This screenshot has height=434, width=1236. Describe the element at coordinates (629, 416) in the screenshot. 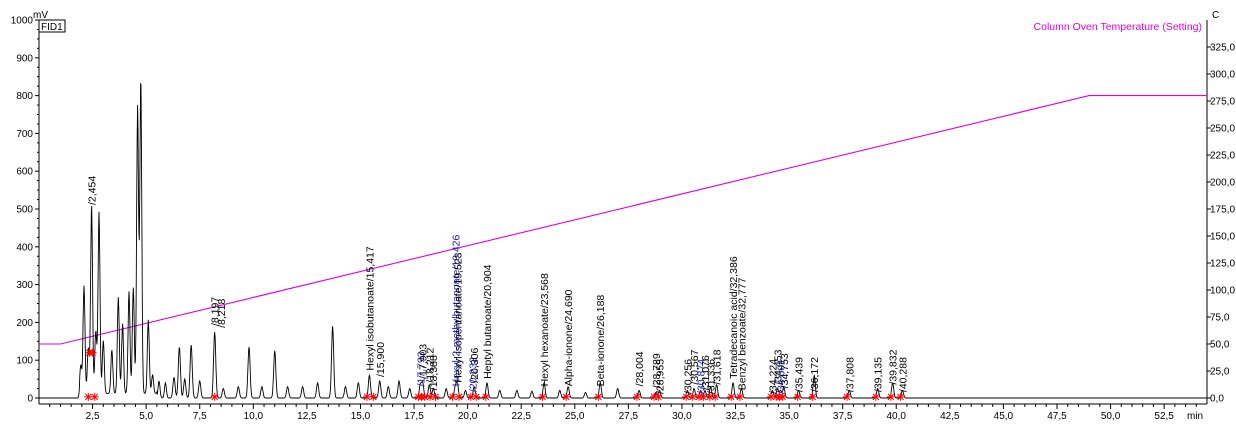

I see `x-tick-label: 27,5` at that location.